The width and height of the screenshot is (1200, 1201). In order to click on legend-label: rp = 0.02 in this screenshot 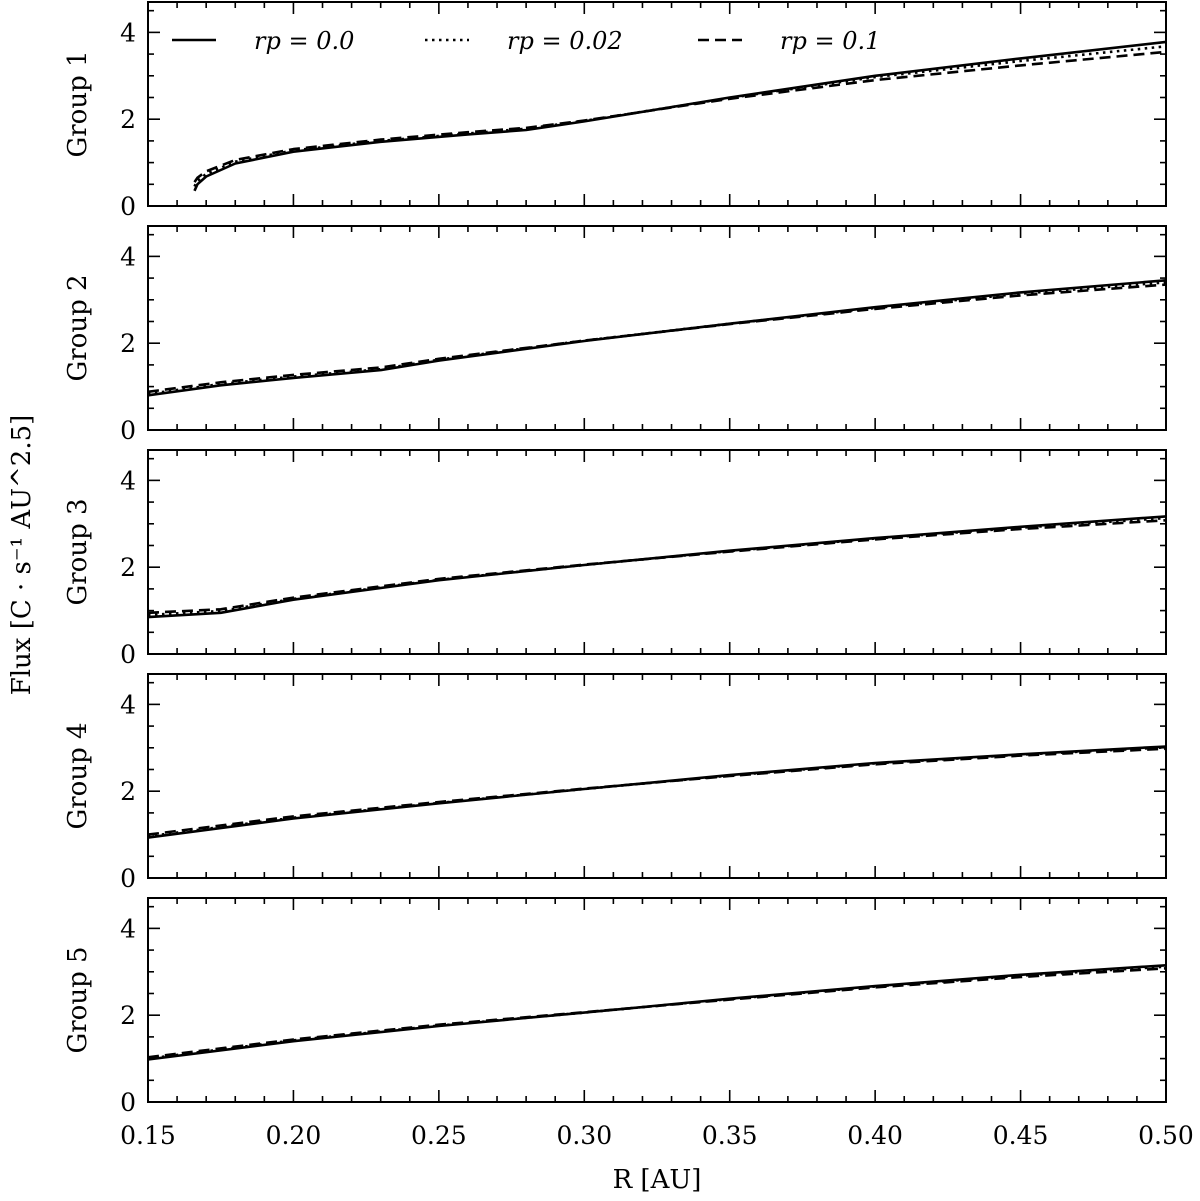, I will do `click(565, 41)`.